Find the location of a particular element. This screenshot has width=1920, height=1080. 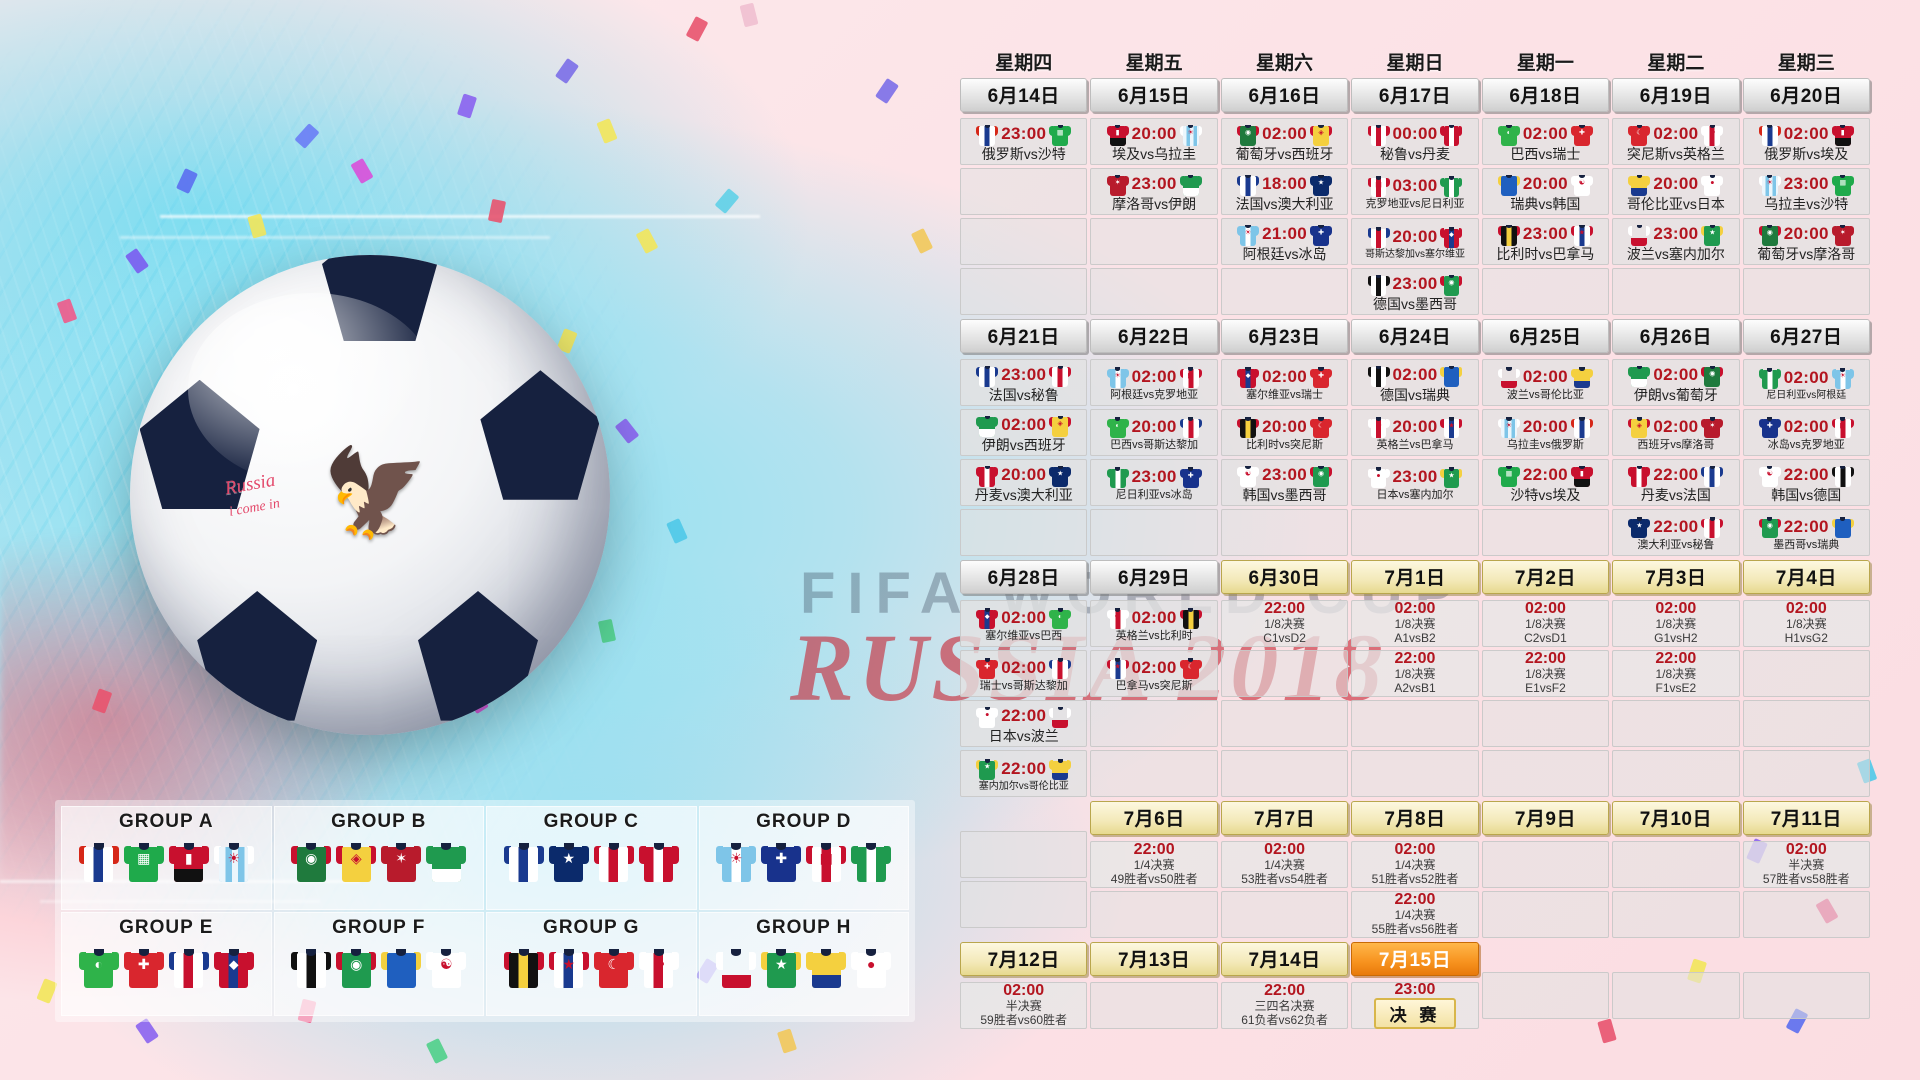

group-match-cell: 02:00 ◈ 伊朗vs西班牙 is located at coordinates (1024, 432).